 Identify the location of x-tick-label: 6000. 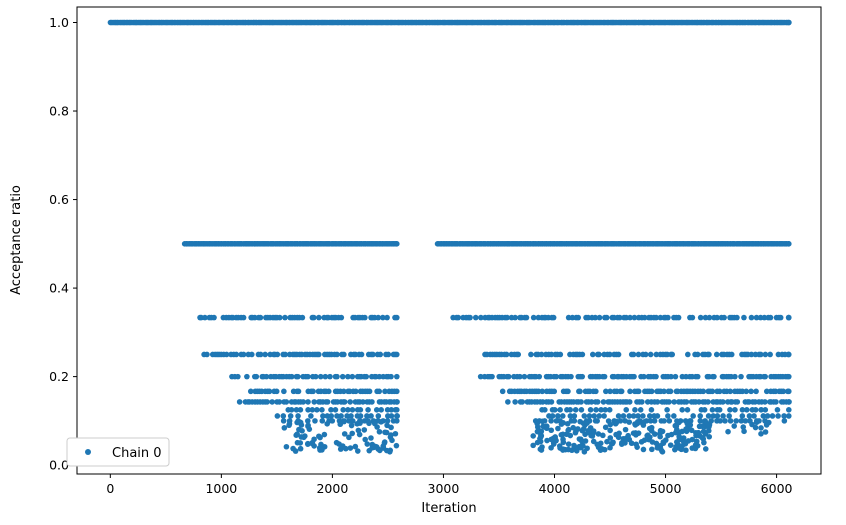
(777, 488).